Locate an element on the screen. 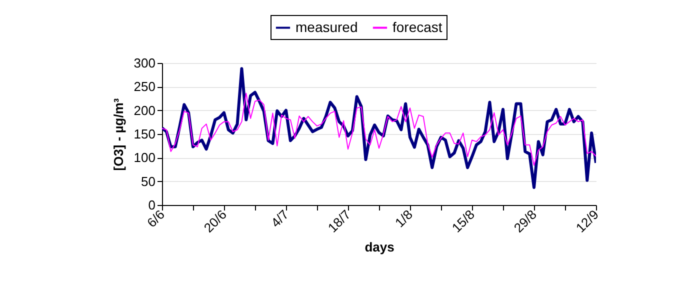  x-tick-label: 4/7 is located at coordinates (280, 218).